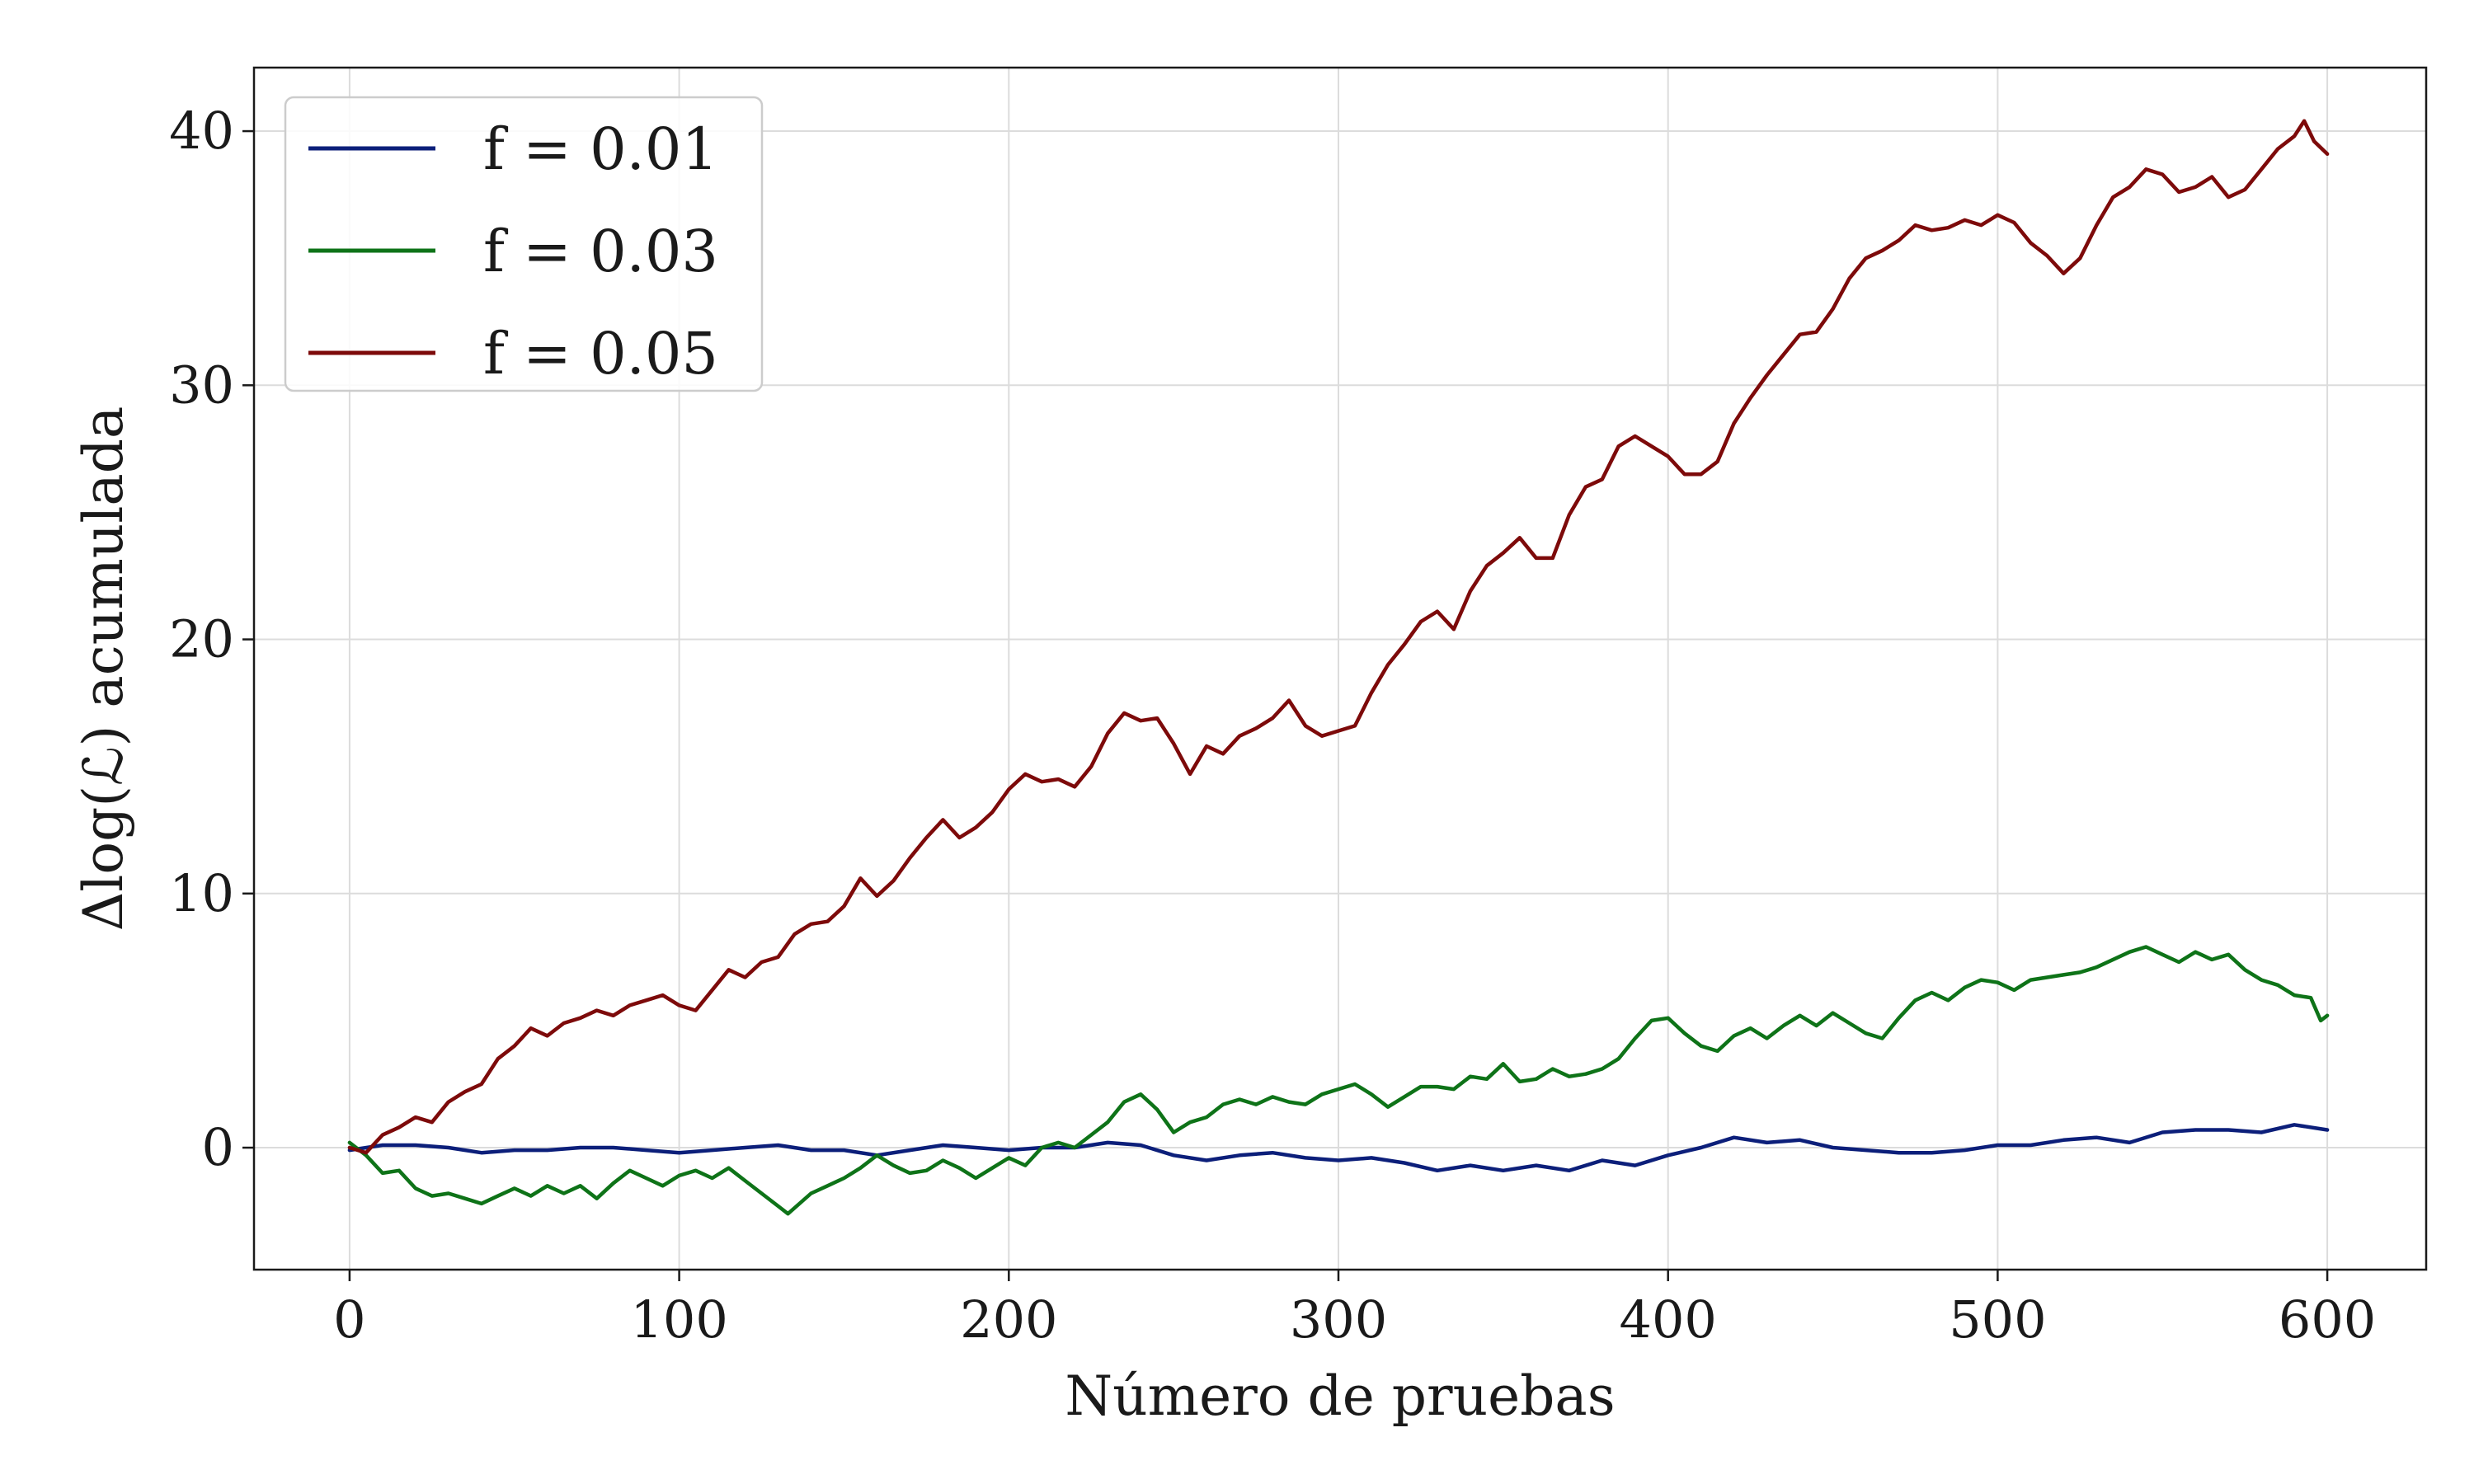  I want to click on legend: f = 0.01 f = 0.03 f = 0.05, so click(524, 244).